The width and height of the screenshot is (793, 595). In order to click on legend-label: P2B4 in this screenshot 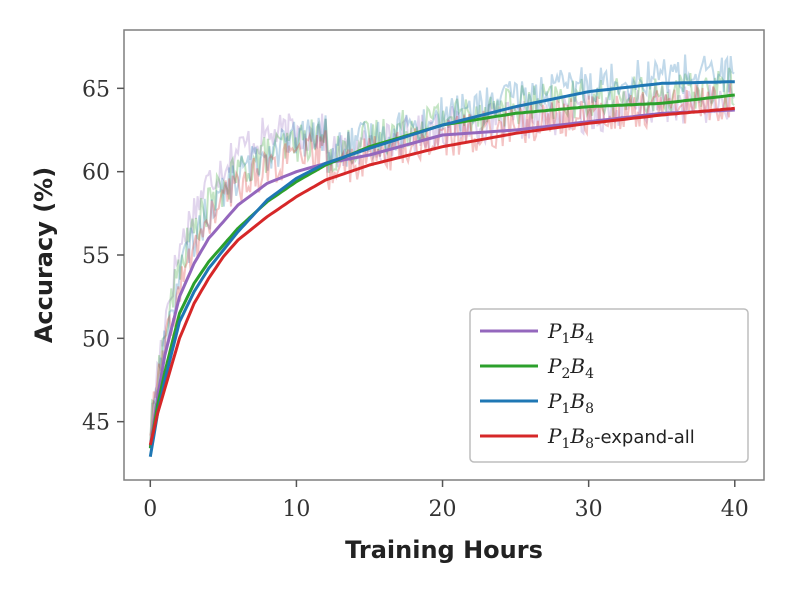, I will do `click(570, 368)`.